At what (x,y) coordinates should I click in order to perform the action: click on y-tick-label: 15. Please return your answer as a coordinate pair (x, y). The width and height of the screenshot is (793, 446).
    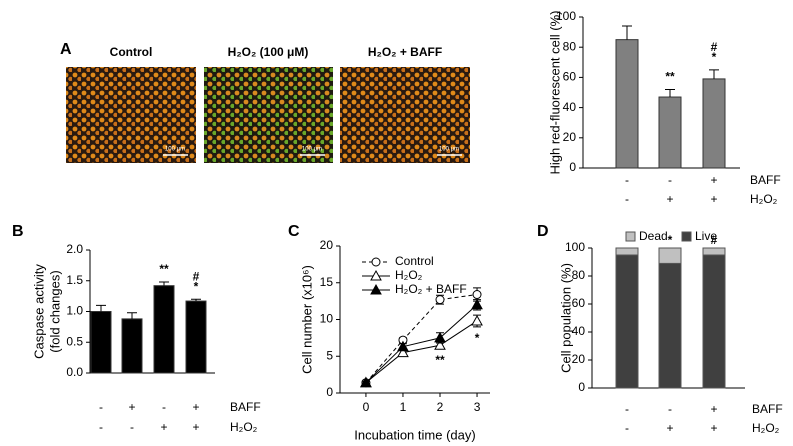
    Looking at the image, I should click on (327, 282).